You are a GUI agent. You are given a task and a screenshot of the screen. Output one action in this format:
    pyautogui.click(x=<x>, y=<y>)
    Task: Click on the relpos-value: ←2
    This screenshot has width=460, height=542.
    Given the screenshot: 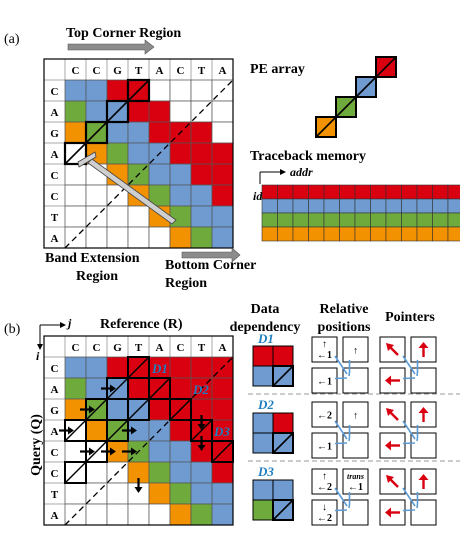 What is the action you would take?
    pyautogui.click(x=324, y=416)
    